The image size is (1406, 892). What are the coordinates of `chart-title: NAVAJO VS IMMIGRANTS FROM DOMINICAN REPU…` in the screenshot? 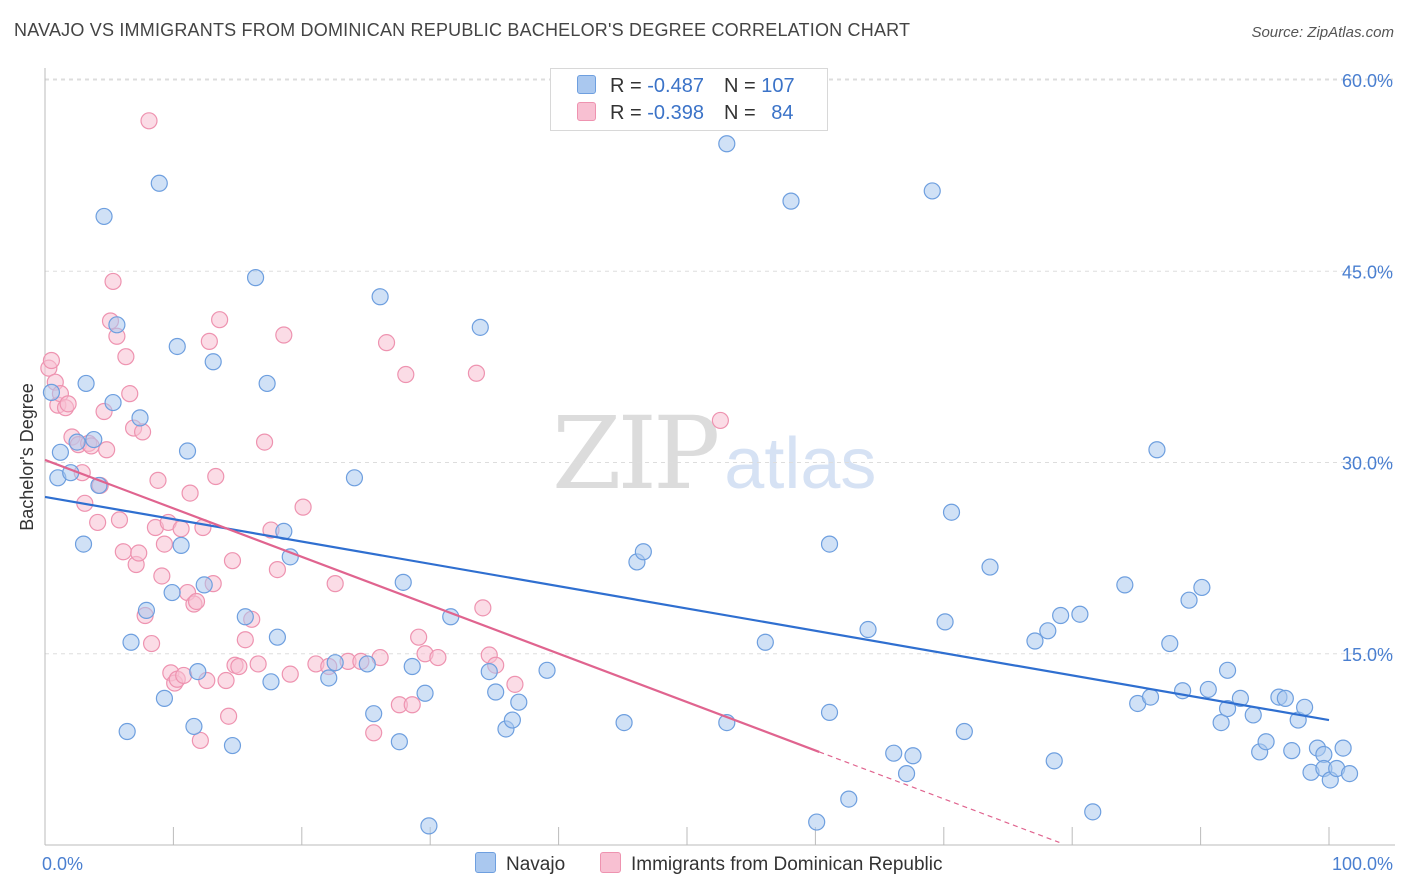 It's located at (462, 30).